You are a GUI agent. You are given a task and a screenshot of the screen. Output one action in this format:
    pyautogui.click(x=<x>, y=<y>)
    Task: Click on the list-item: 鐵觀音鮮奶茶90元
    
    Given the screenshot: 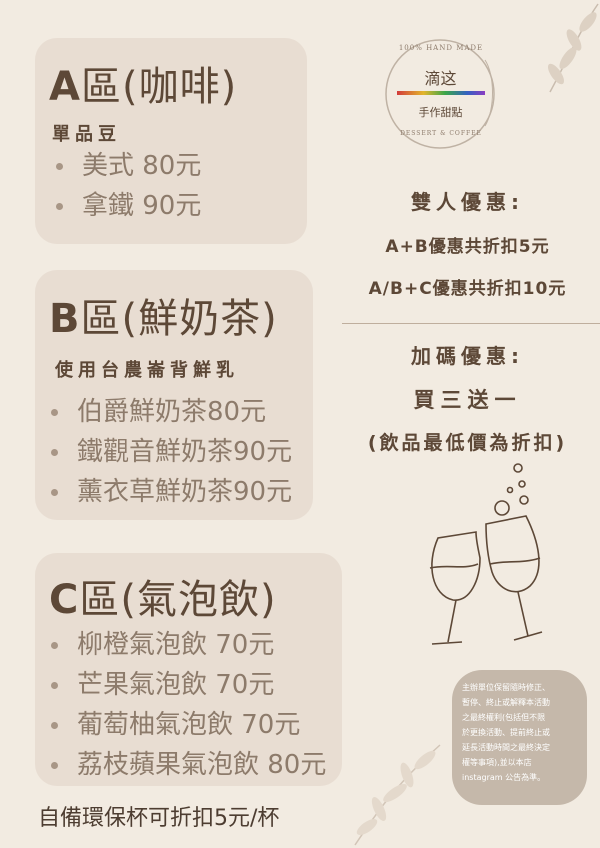 What is the action you would take?
    pyautogui.click(x=169, y=452)
    